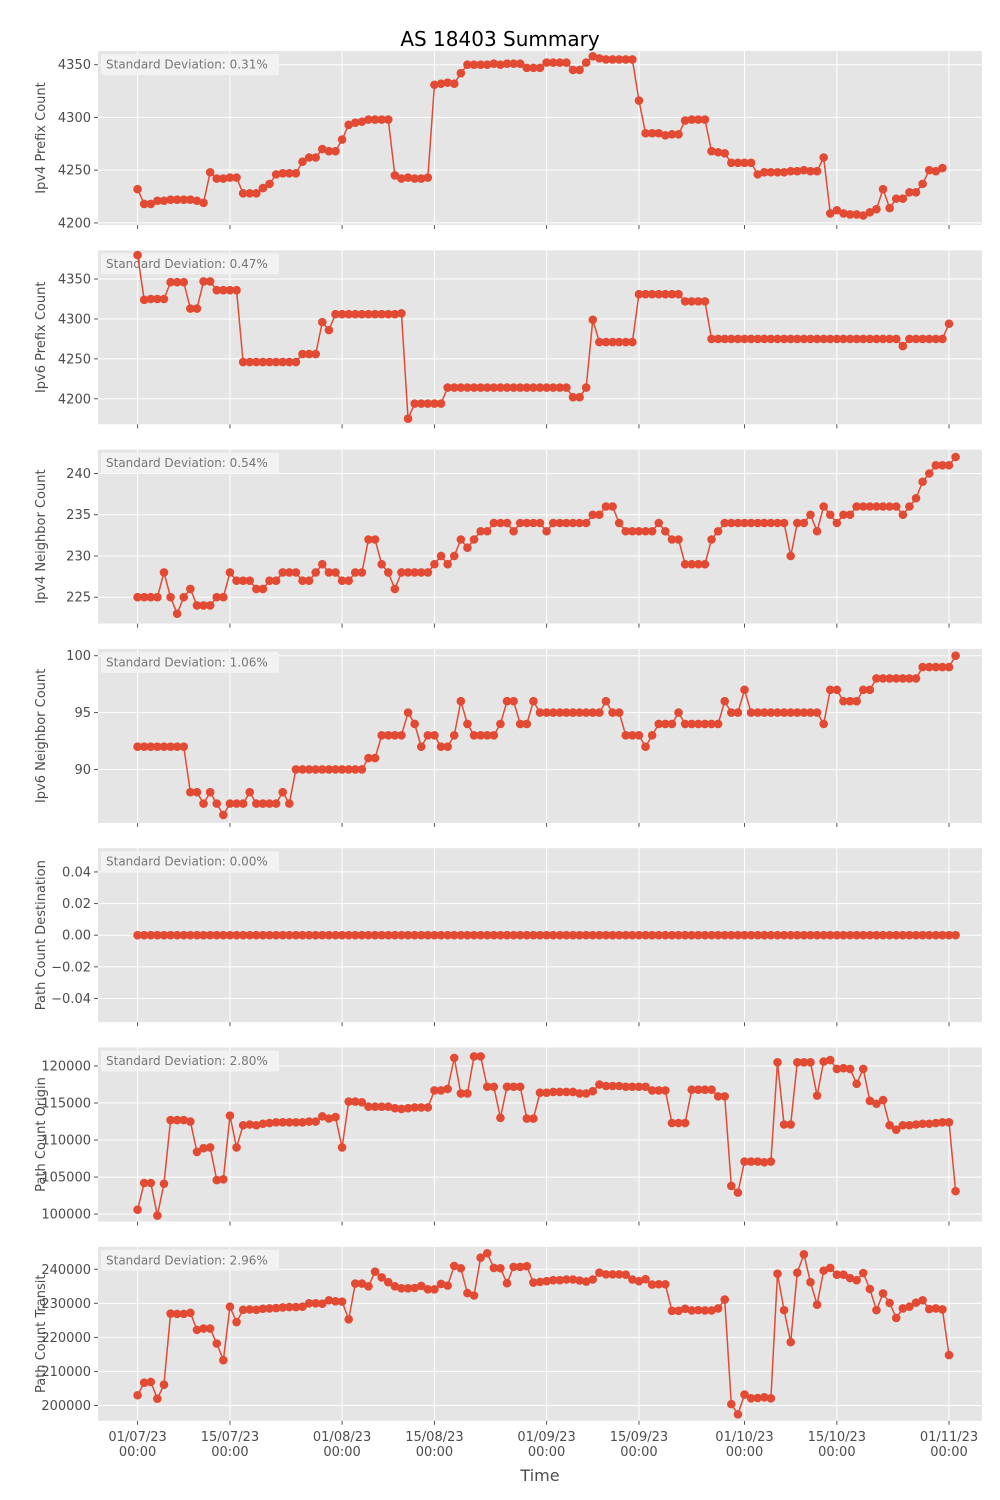  What do you see at coordinates (66, 1338) in the screenshot?
I see `y-tick-label: 220000` at bounding box center [66, 1338].